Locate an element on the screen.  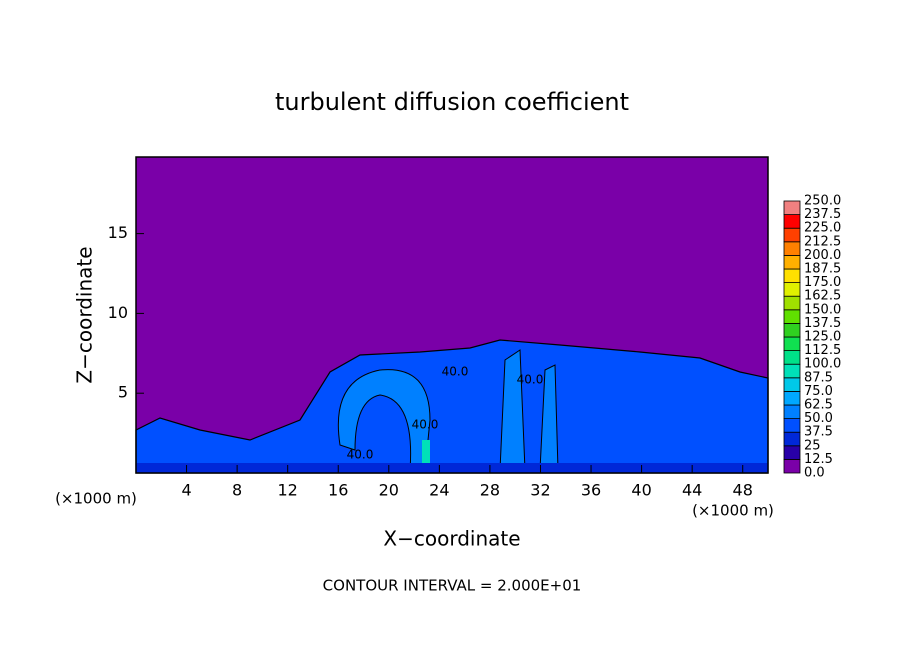
x-tick-label: 8 is located at coordinates (237, 490).